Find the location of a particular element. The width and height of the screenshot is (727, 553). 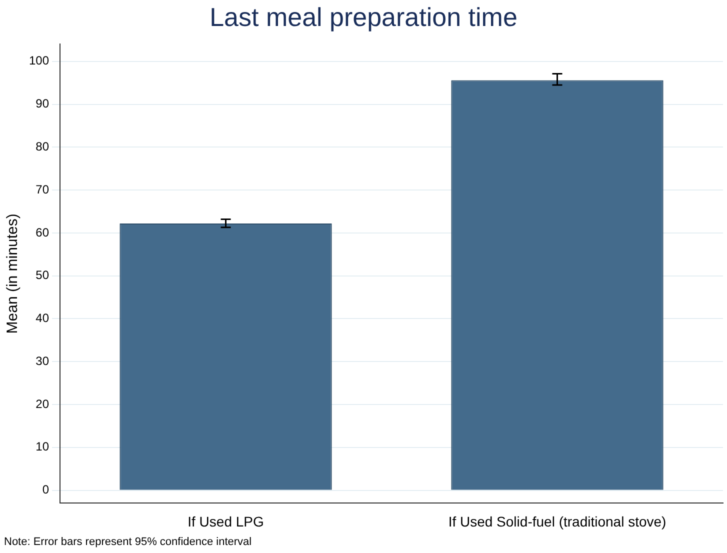

text: Note: Error bars represent 95% confidence interval is located at coordinates (128, 542).